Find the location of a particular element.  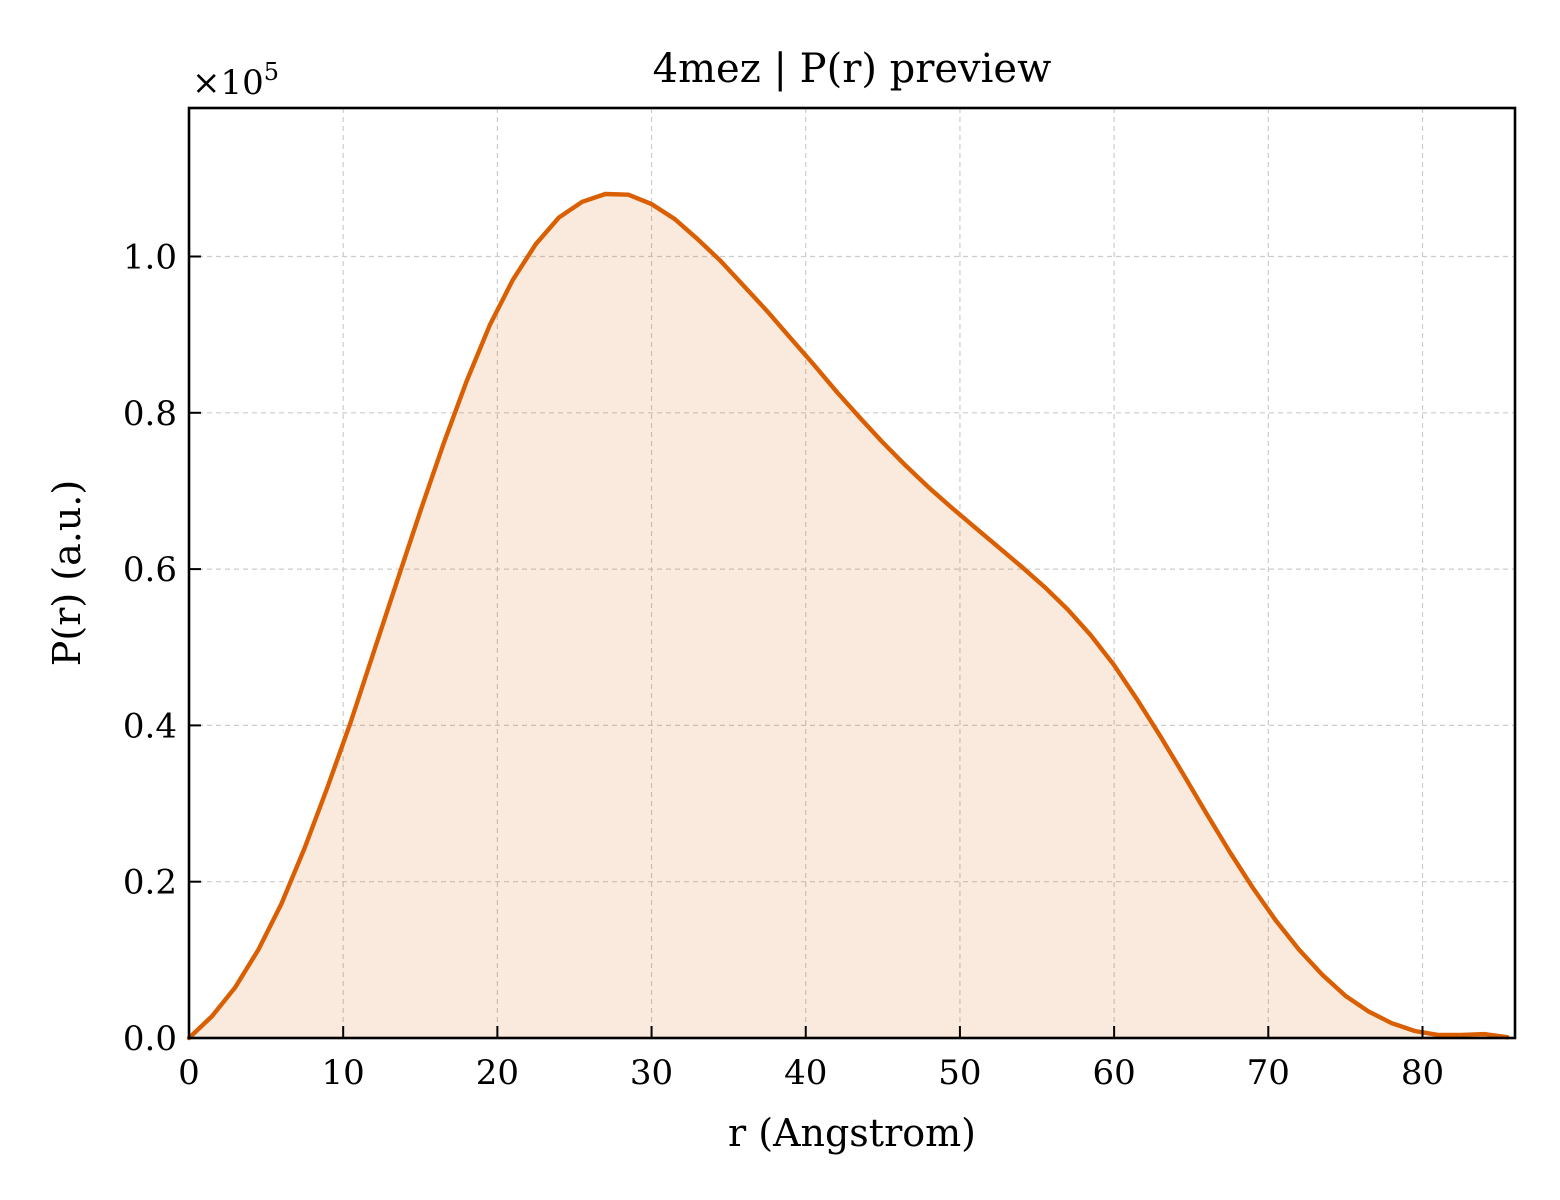

y-tick-label: 0.8 is located at coordinates (150, 414).